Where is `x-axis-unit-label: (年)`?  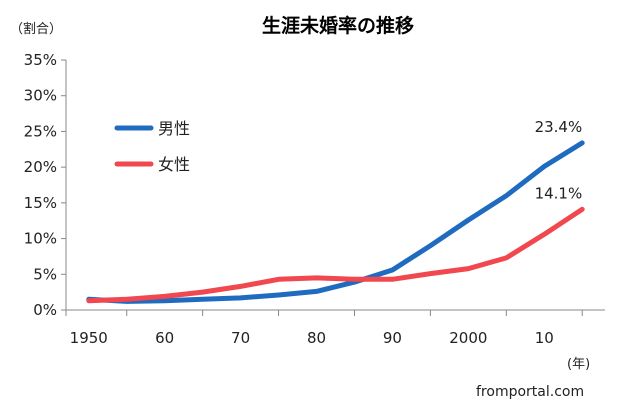 x-axis-unit-label: (年) is located at coordinates (578, 364).